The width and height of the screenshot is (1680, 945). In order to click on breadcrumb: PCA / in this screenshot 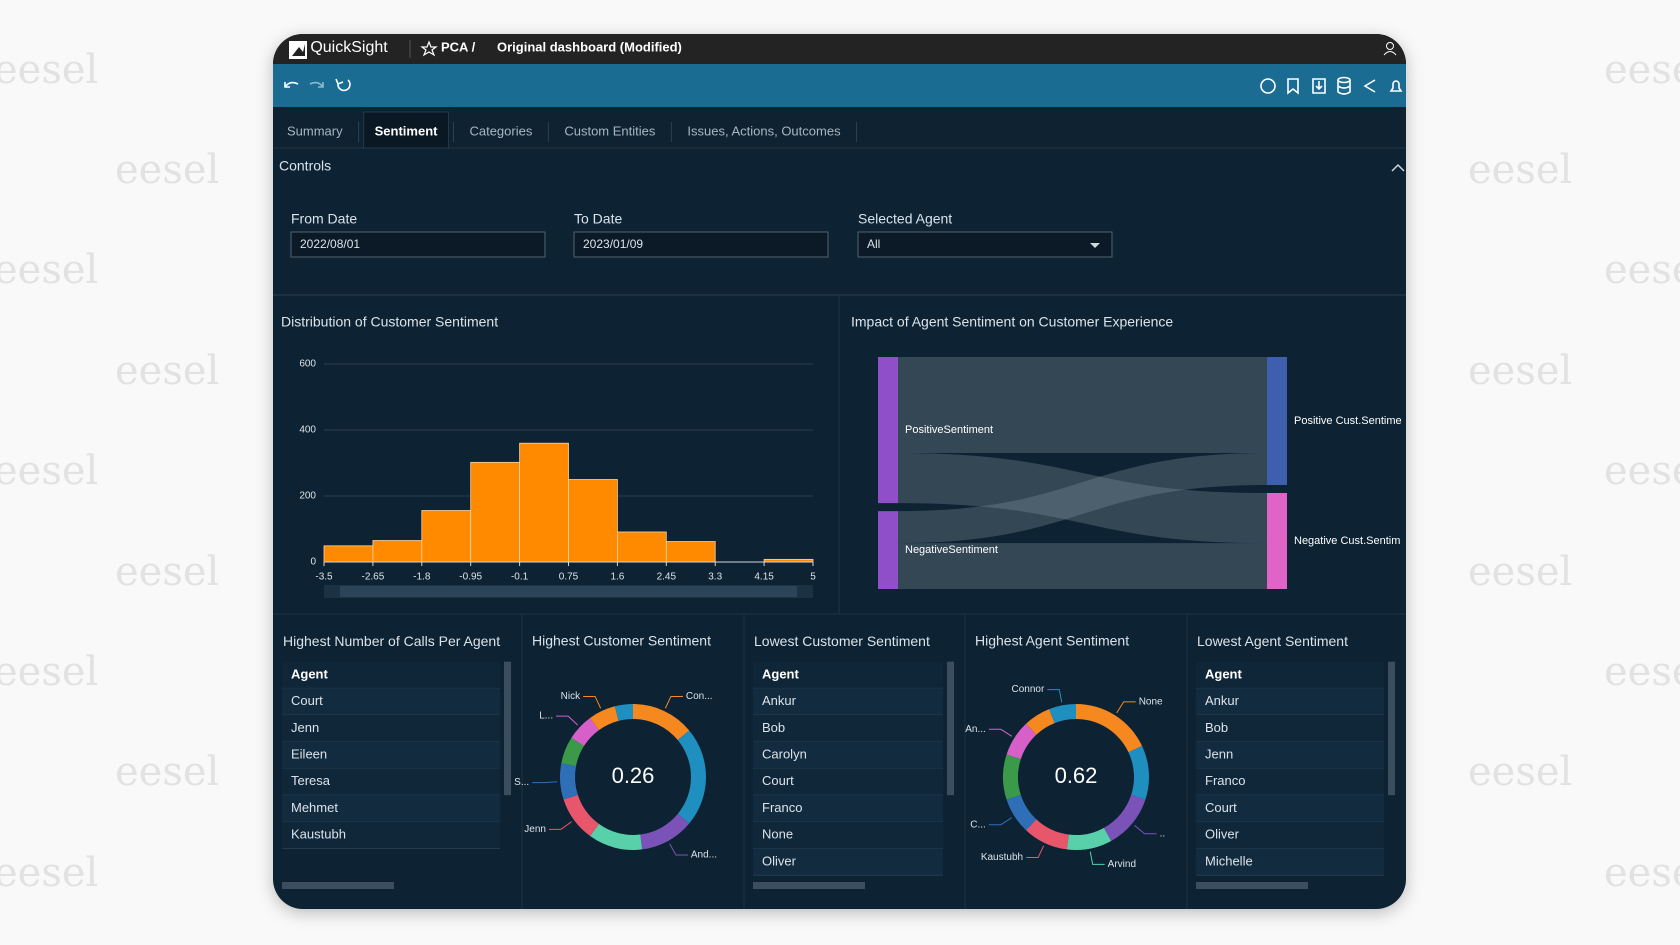, I will do `click(458, 46)`.